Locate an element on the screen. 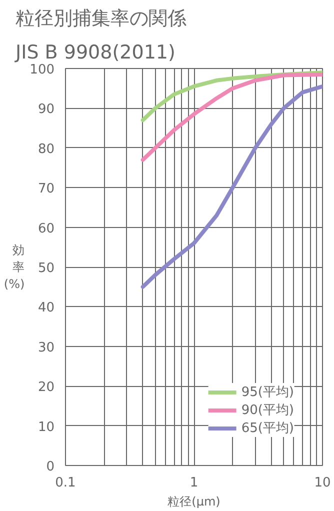 This screenshot has height=511, width=334. y-tick-label: 20 is located at coordinates (46, 388).